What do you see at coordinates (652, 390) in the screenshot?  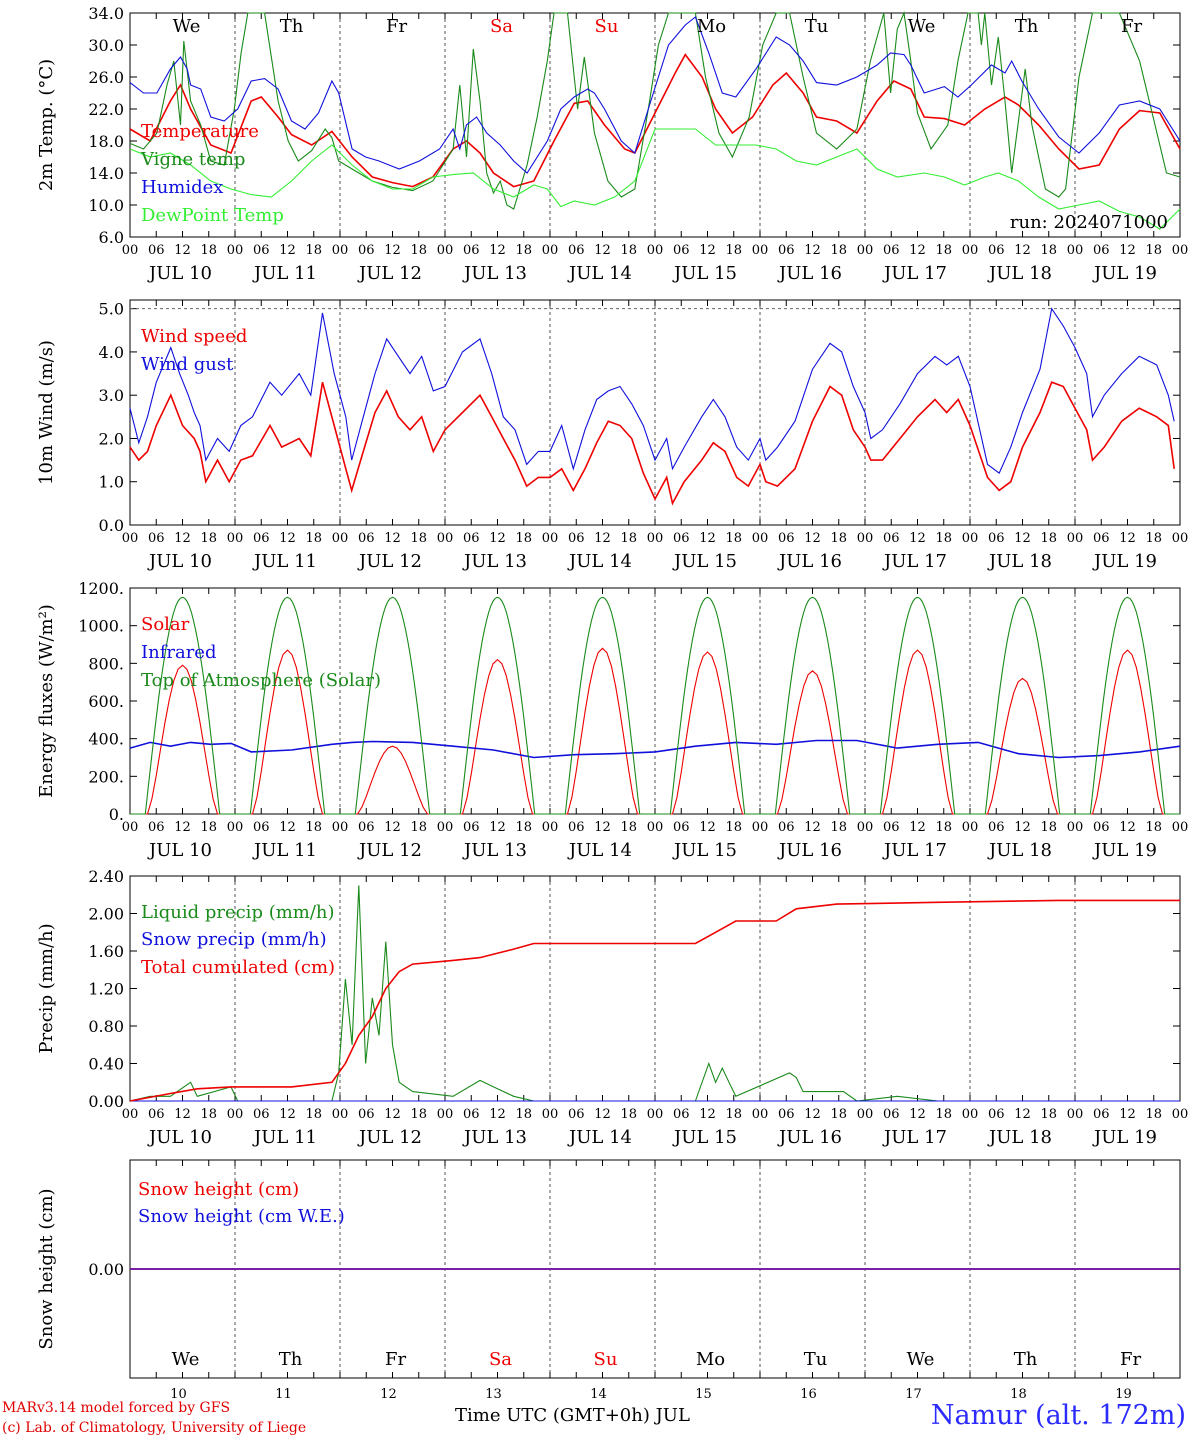 I see `series-line-wind-gust` at bounding box center [652, 390].